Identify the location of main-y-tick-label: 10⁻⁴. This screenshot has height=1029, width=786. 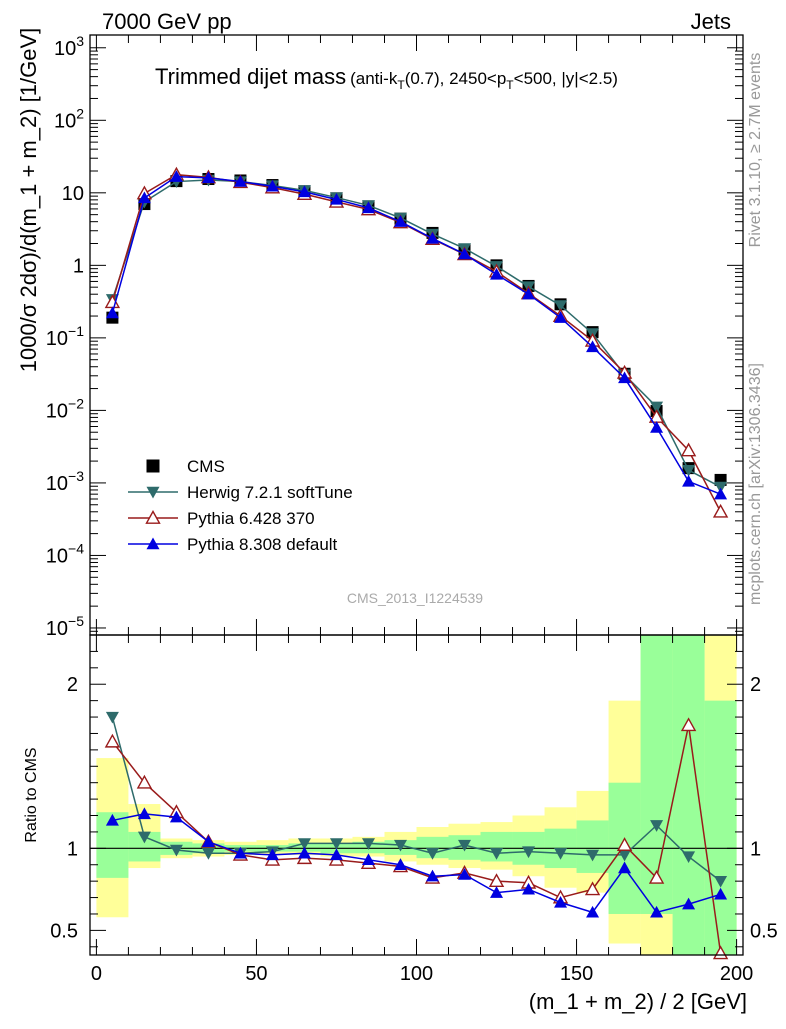
(65, 553).